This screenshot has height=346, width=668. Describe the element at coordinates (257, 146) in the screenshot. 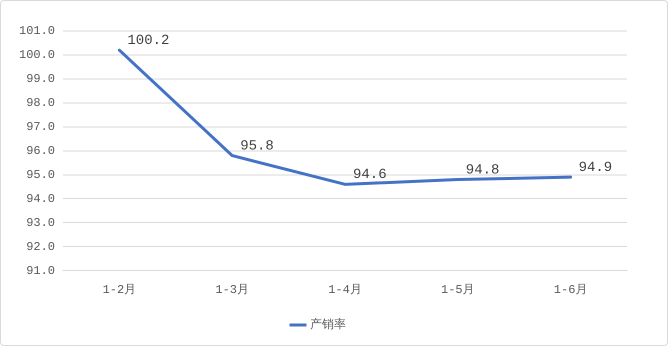

I see `data-label: 95.8` at that location.